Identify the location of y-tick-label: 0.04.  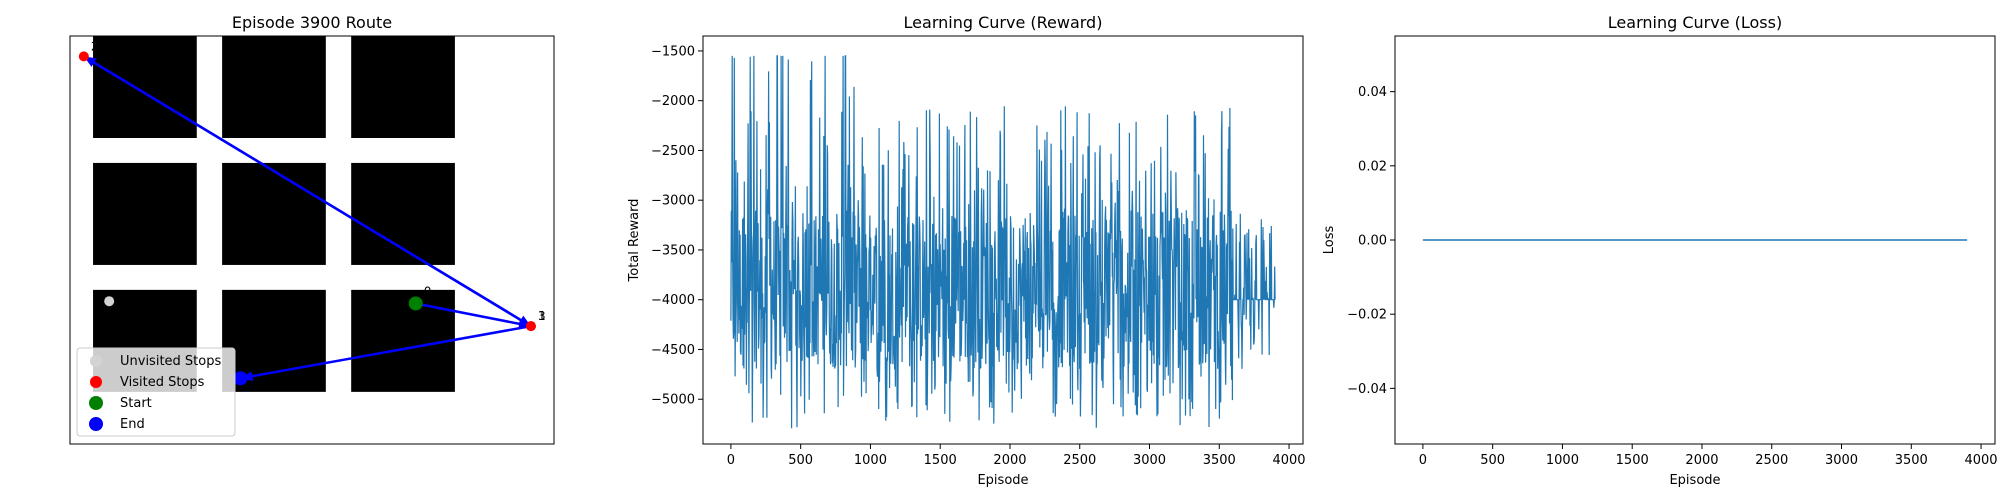
(1372, 92).